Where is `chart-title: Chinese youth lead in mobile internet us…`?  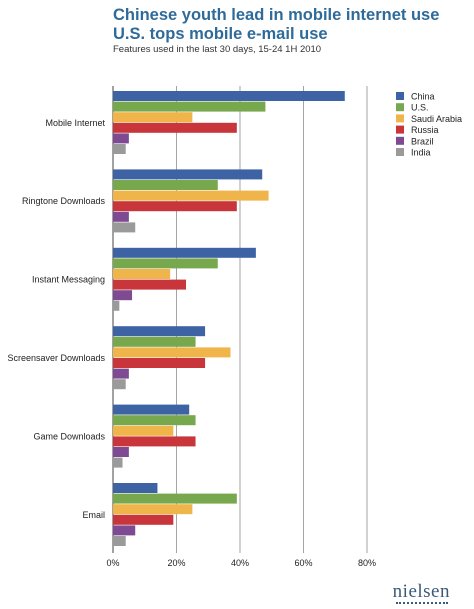 chart-title: Chinese youth lead in mobile internet us… is located at coordinates (290, 25).